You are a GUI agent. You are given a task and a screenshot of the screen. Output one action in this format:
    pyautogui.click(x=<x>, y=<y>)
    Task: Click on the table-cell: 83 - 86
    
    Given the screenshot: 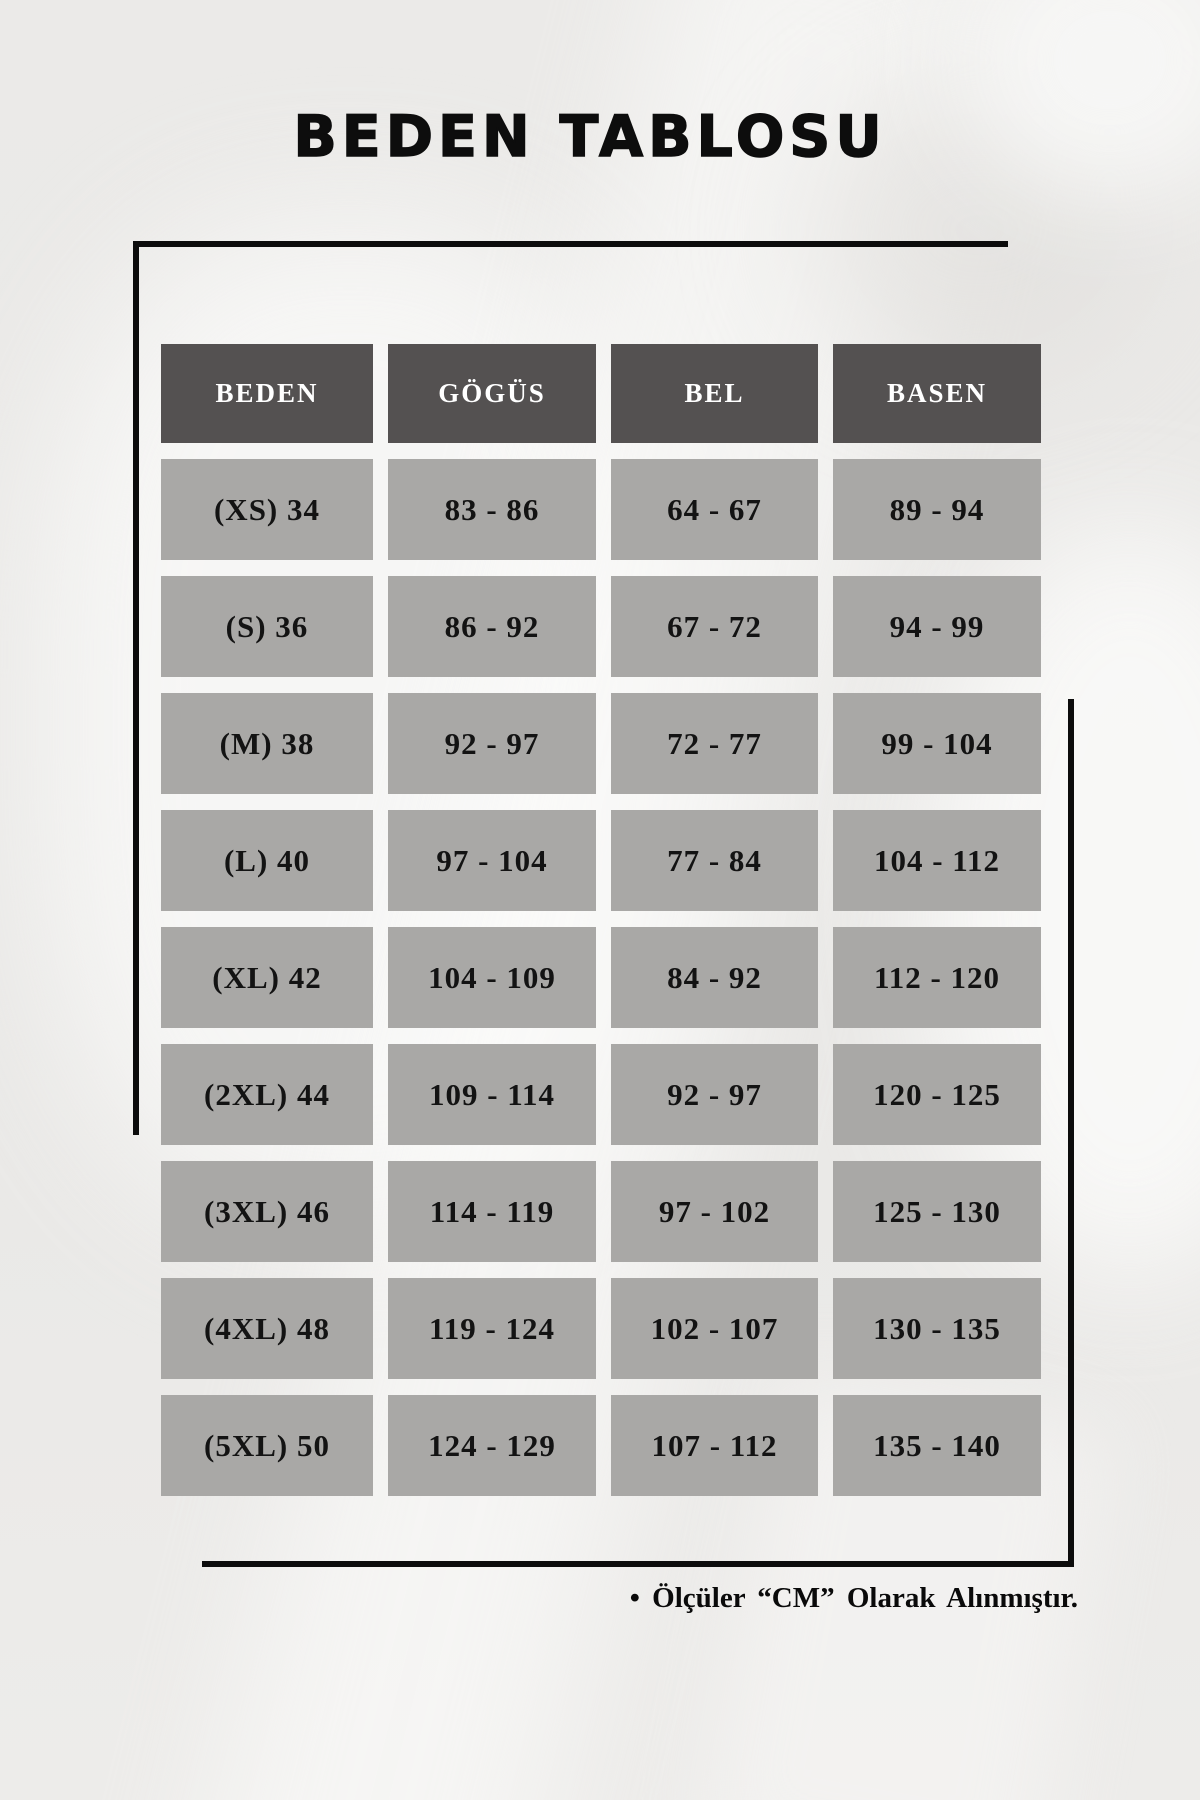 What is the action you would take?
    pyautogui.click(x=492, y=509)
    